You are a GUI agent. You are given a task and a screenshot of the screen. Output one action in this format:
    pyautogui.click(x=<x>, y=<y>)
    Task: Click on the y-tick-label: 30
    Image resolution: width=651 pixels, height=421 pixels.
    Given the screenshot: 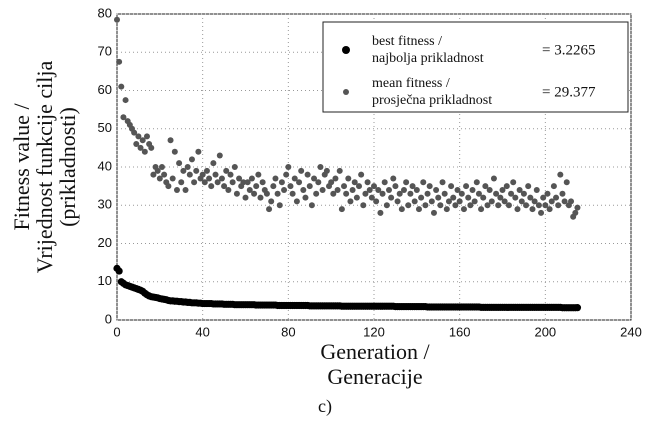 What is the action you would take?
    pyautogui.click(x=105, y=204)
    